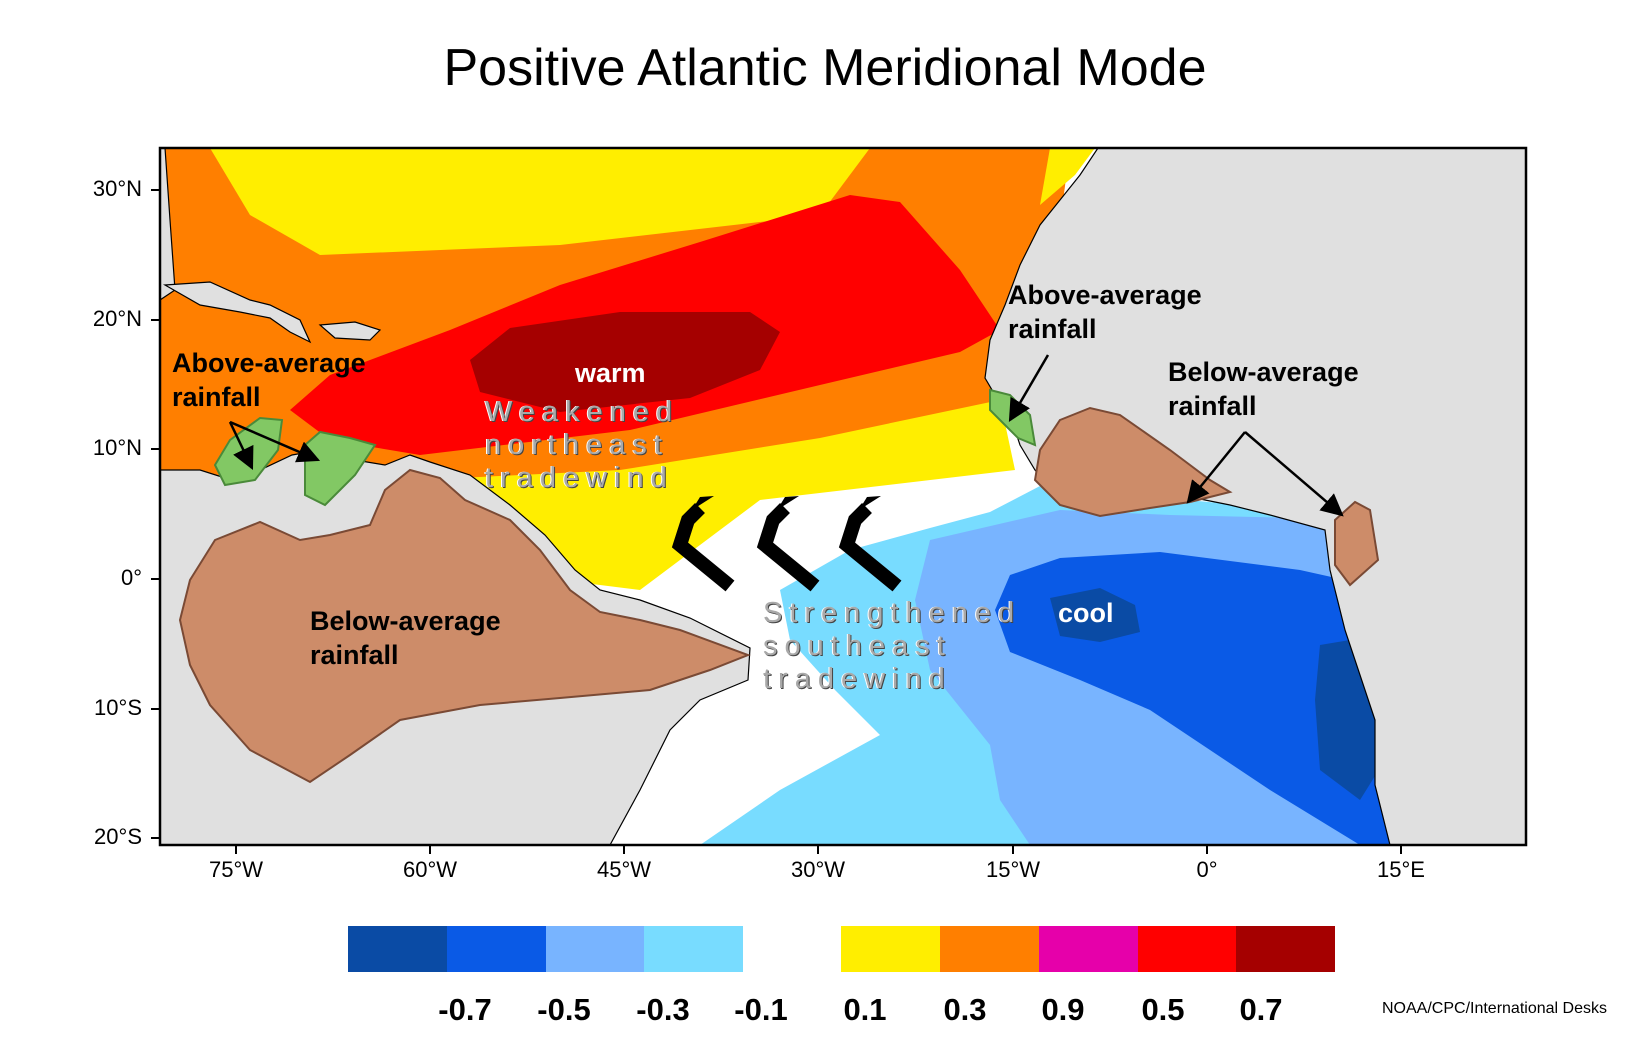  I want to click on above-rainfall-venezuela, so click(340, 468).